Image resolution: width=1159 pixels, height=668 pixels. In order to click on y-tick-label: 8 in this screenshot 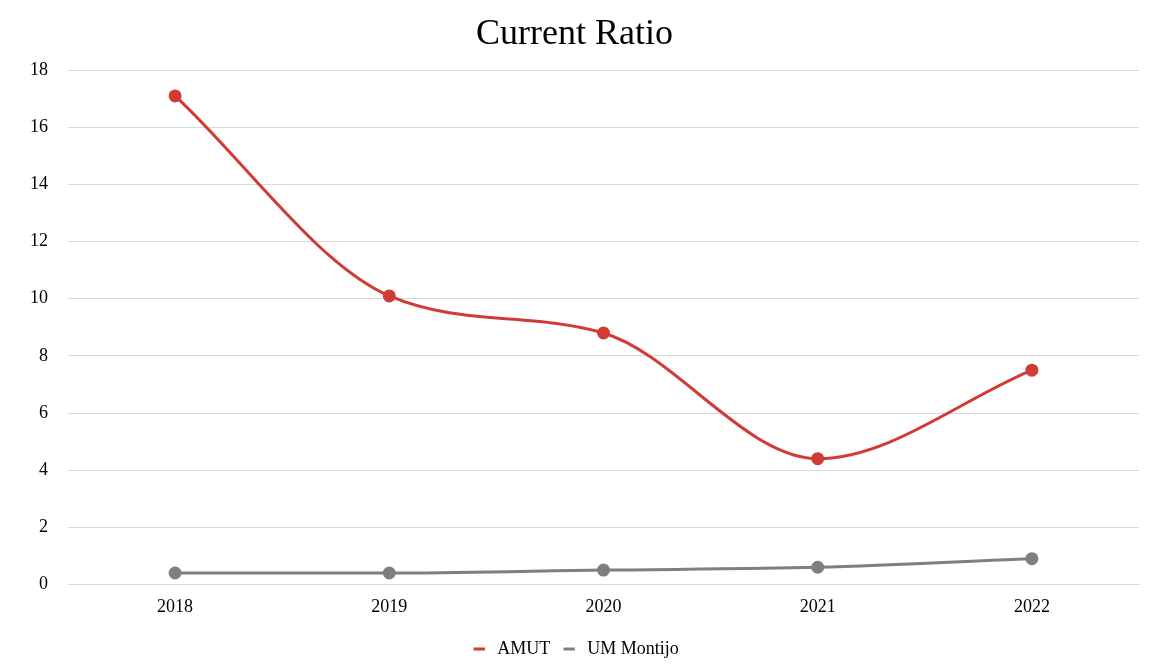, I will do `click(43, 354)`.